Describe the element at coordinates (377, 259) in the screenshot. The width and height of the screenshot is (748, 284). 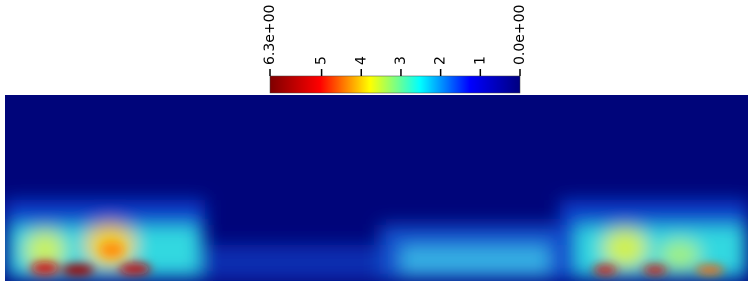
I see `field-hotspots` at that location.